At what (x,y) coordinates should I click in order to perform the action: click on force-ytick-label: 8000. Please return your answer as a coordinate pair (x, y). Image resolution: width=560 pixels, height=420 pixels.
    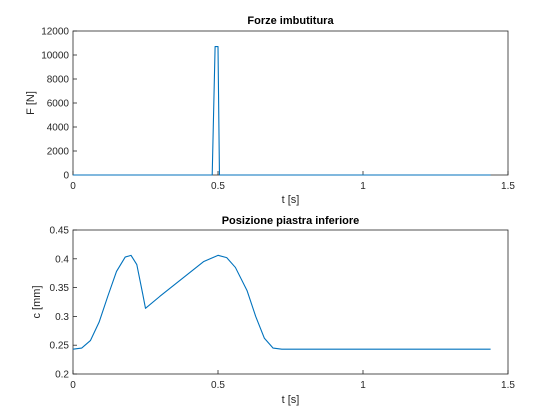
    Looking at the image, I should click on (58, 80).